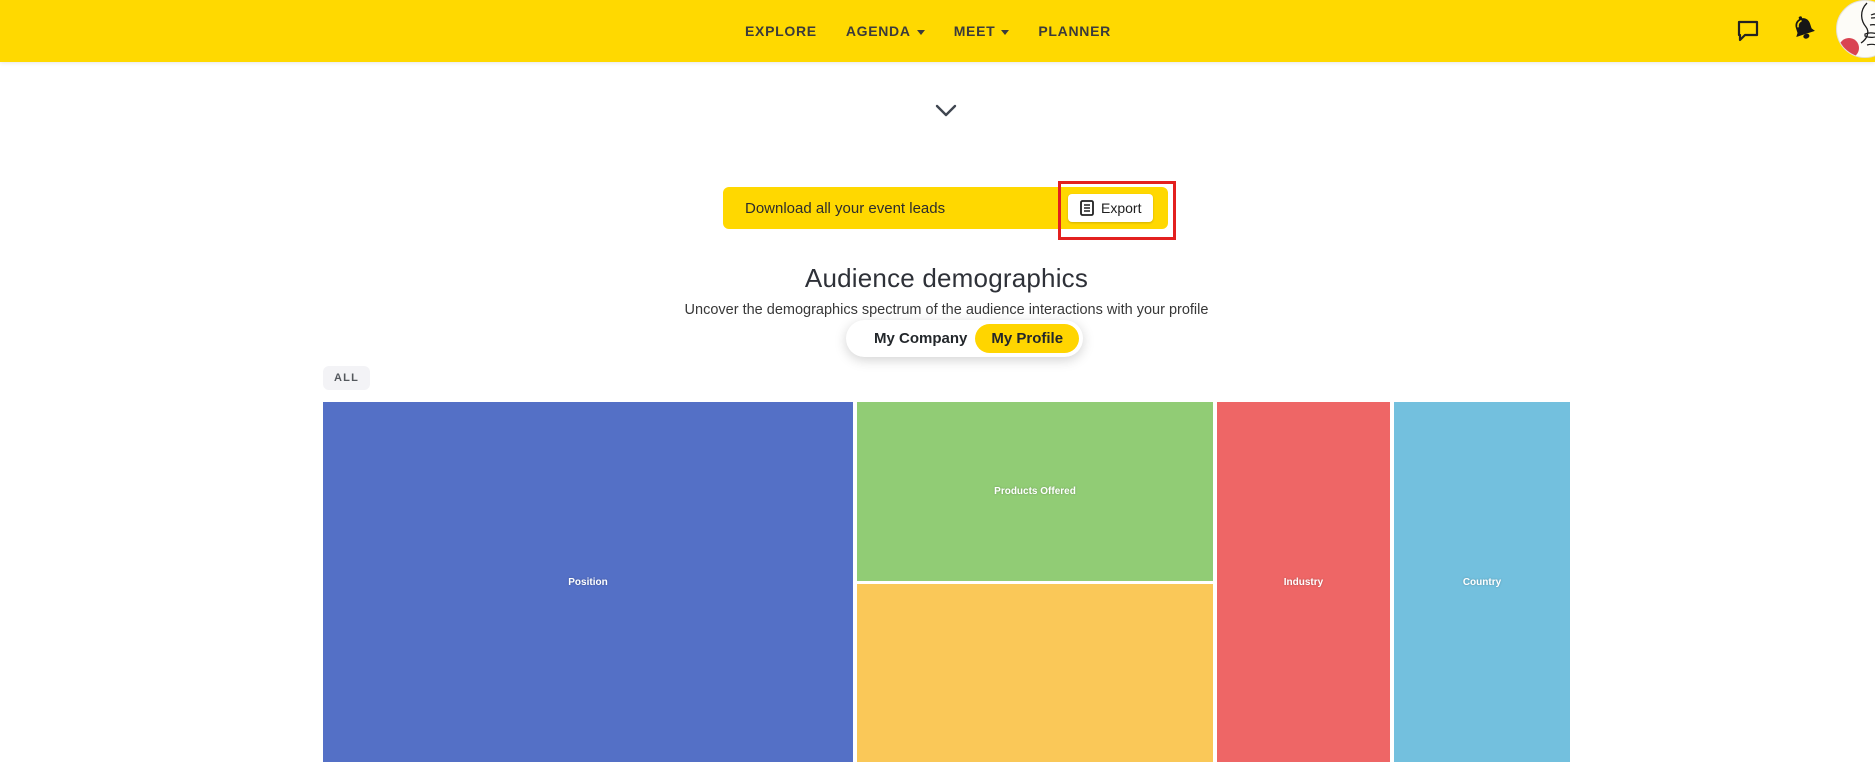  What do you see at coordinates (1087, 208) in the screenshot?
I see `document-icon` at bounding box center [1087, 208].